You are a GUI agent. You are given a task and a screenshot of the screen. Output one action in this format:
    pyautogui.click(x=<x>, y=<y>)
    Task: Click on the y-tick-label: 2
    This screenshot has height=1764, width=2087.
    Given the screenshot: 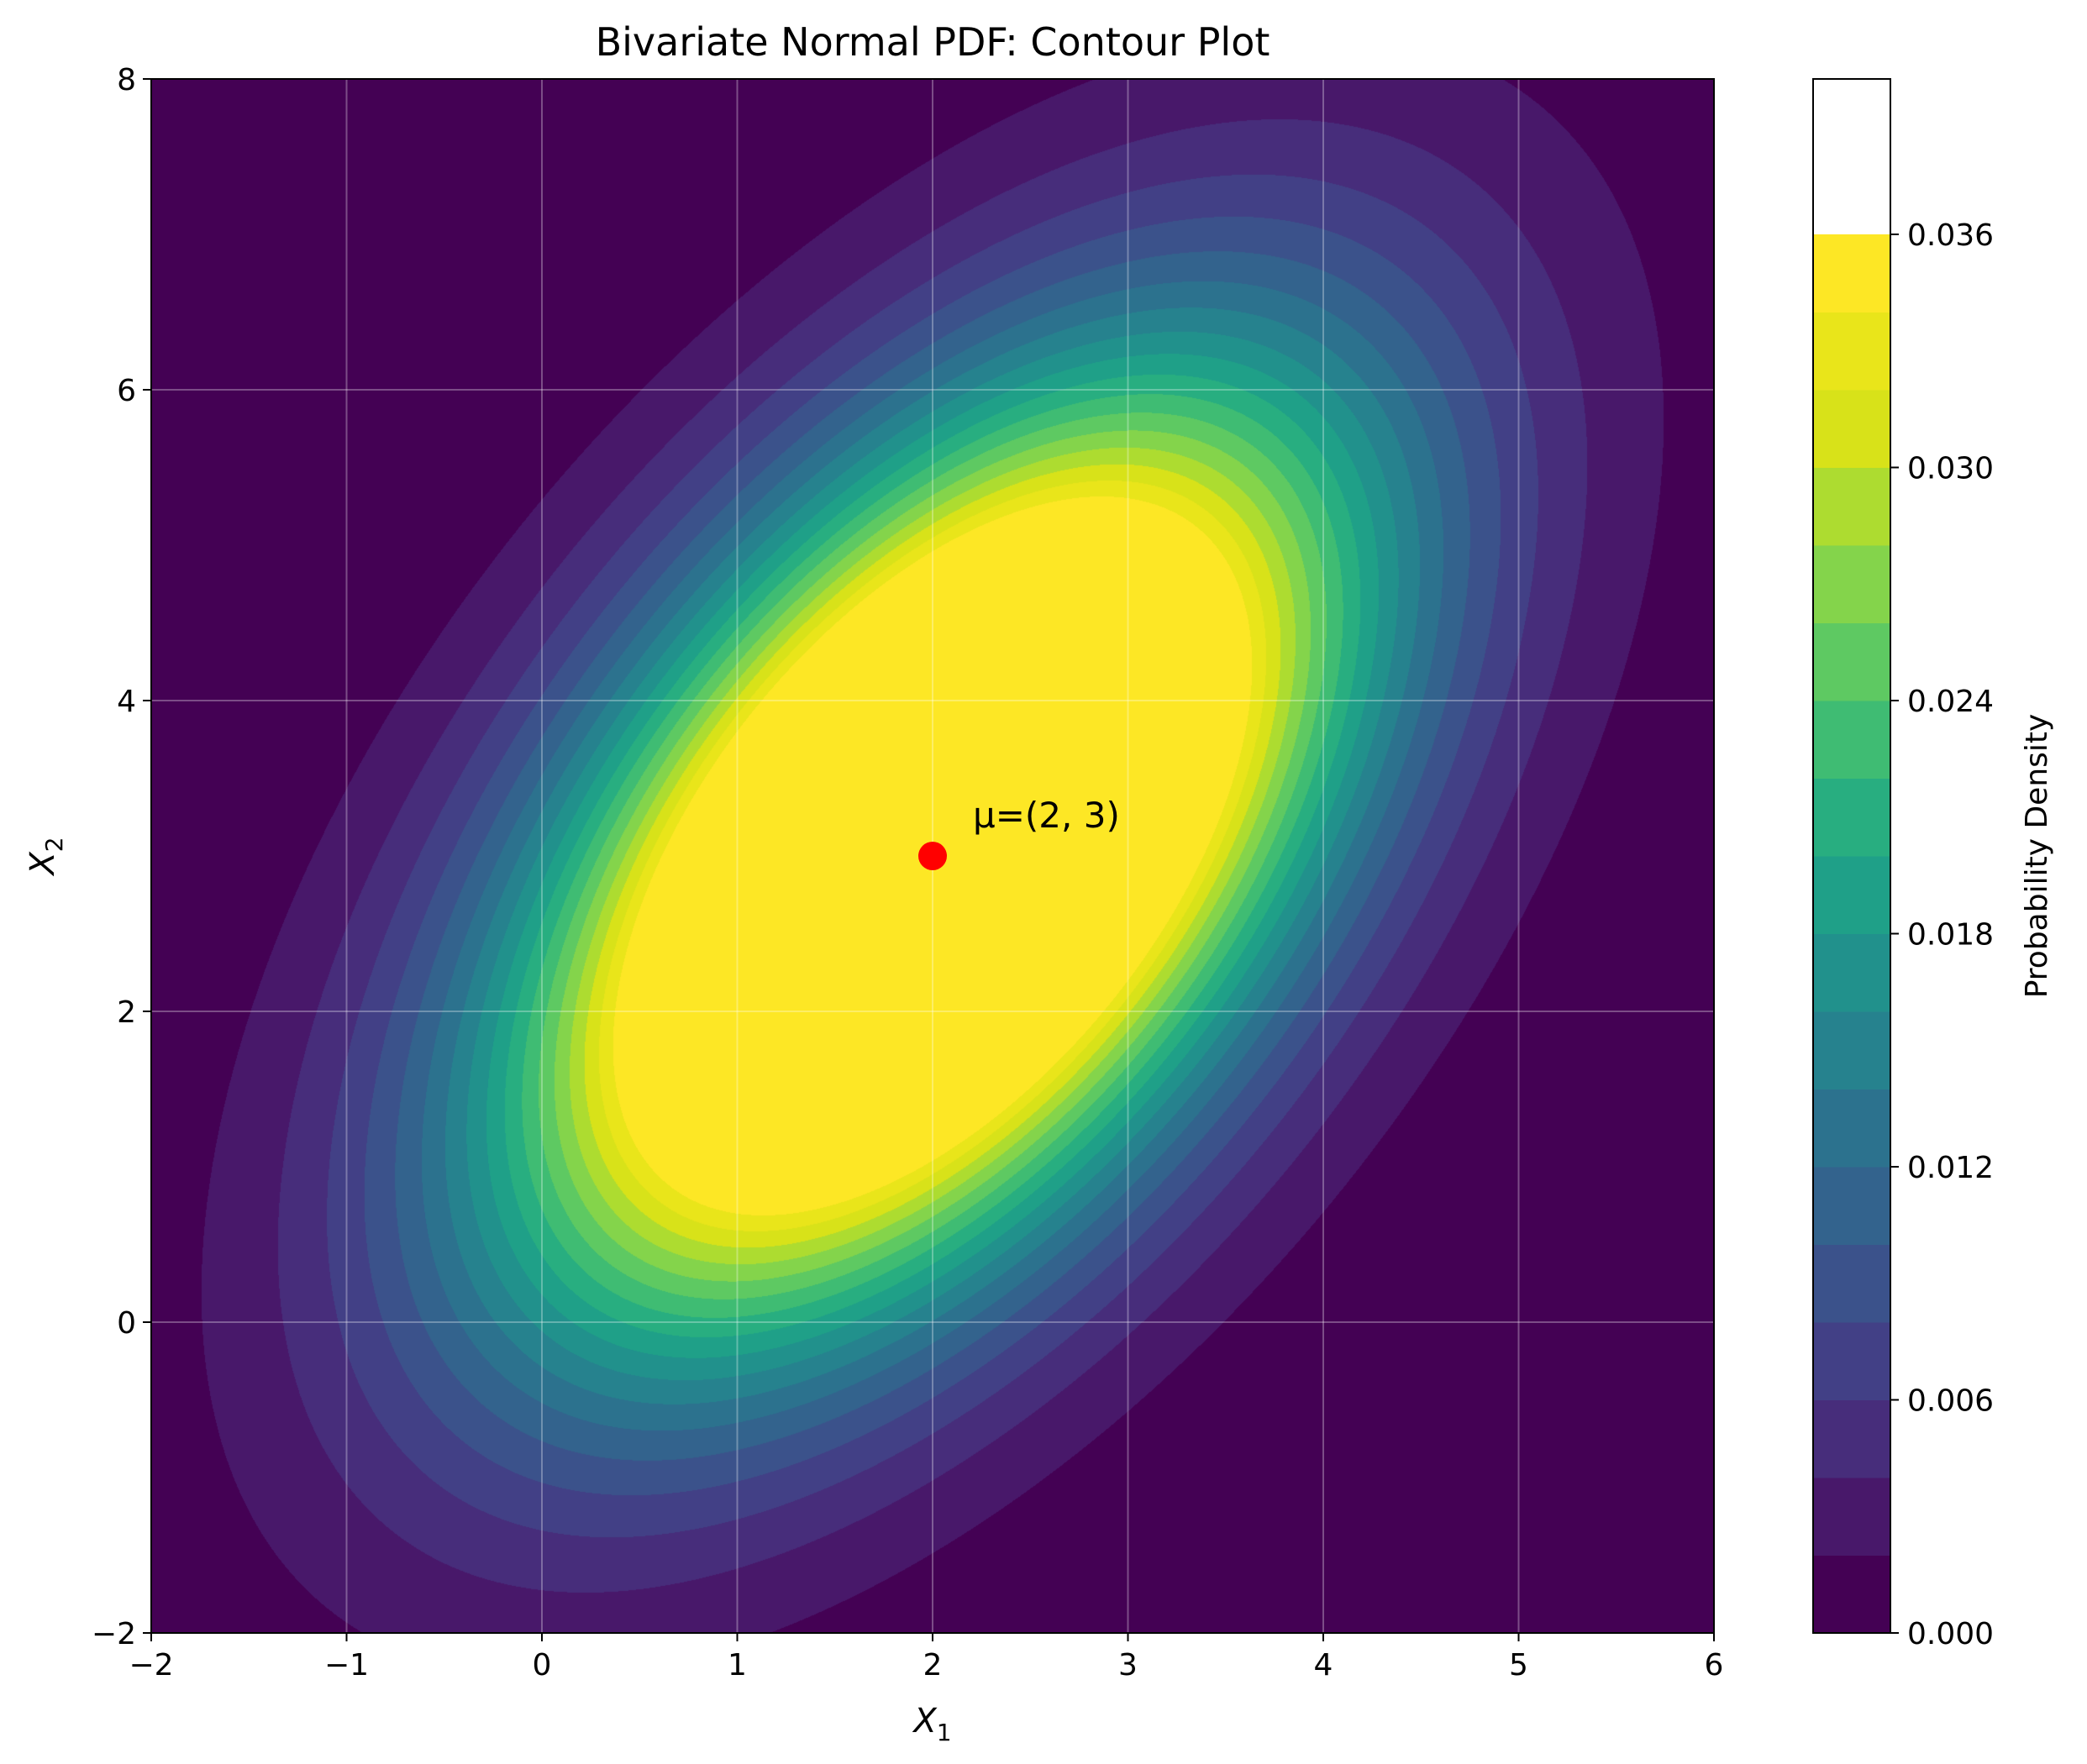 What is the action you would take?
    pyautogui.click(x=126, y=1012)
    